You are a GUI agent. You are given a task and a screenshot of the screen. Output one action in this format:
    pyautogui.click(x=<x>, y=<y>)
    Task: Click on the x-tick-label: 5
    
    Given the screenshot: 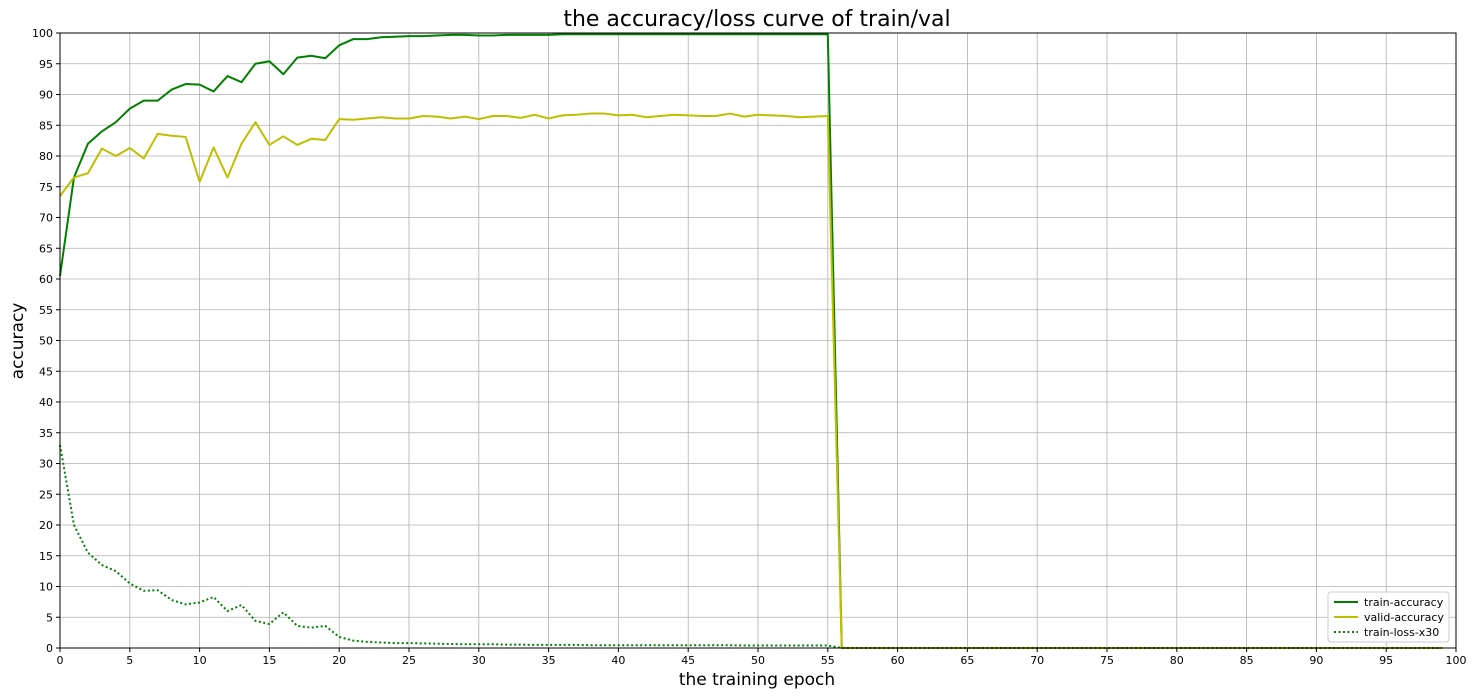 What is the action you would take?
    pyautogui.click(x=129, y=660)
    